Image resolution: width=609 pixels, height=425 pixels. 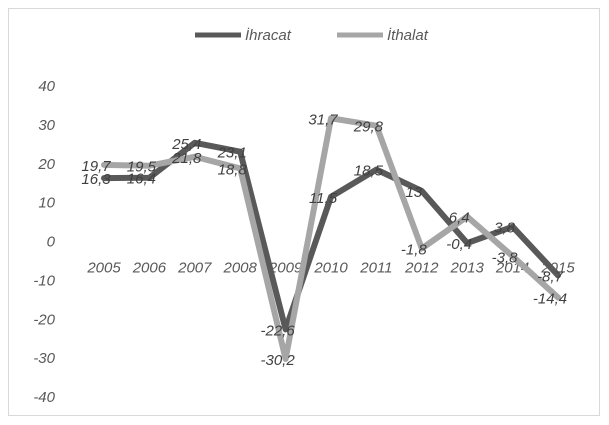 I want to click on y-tick-label: -30, so click(x=44, y=358).